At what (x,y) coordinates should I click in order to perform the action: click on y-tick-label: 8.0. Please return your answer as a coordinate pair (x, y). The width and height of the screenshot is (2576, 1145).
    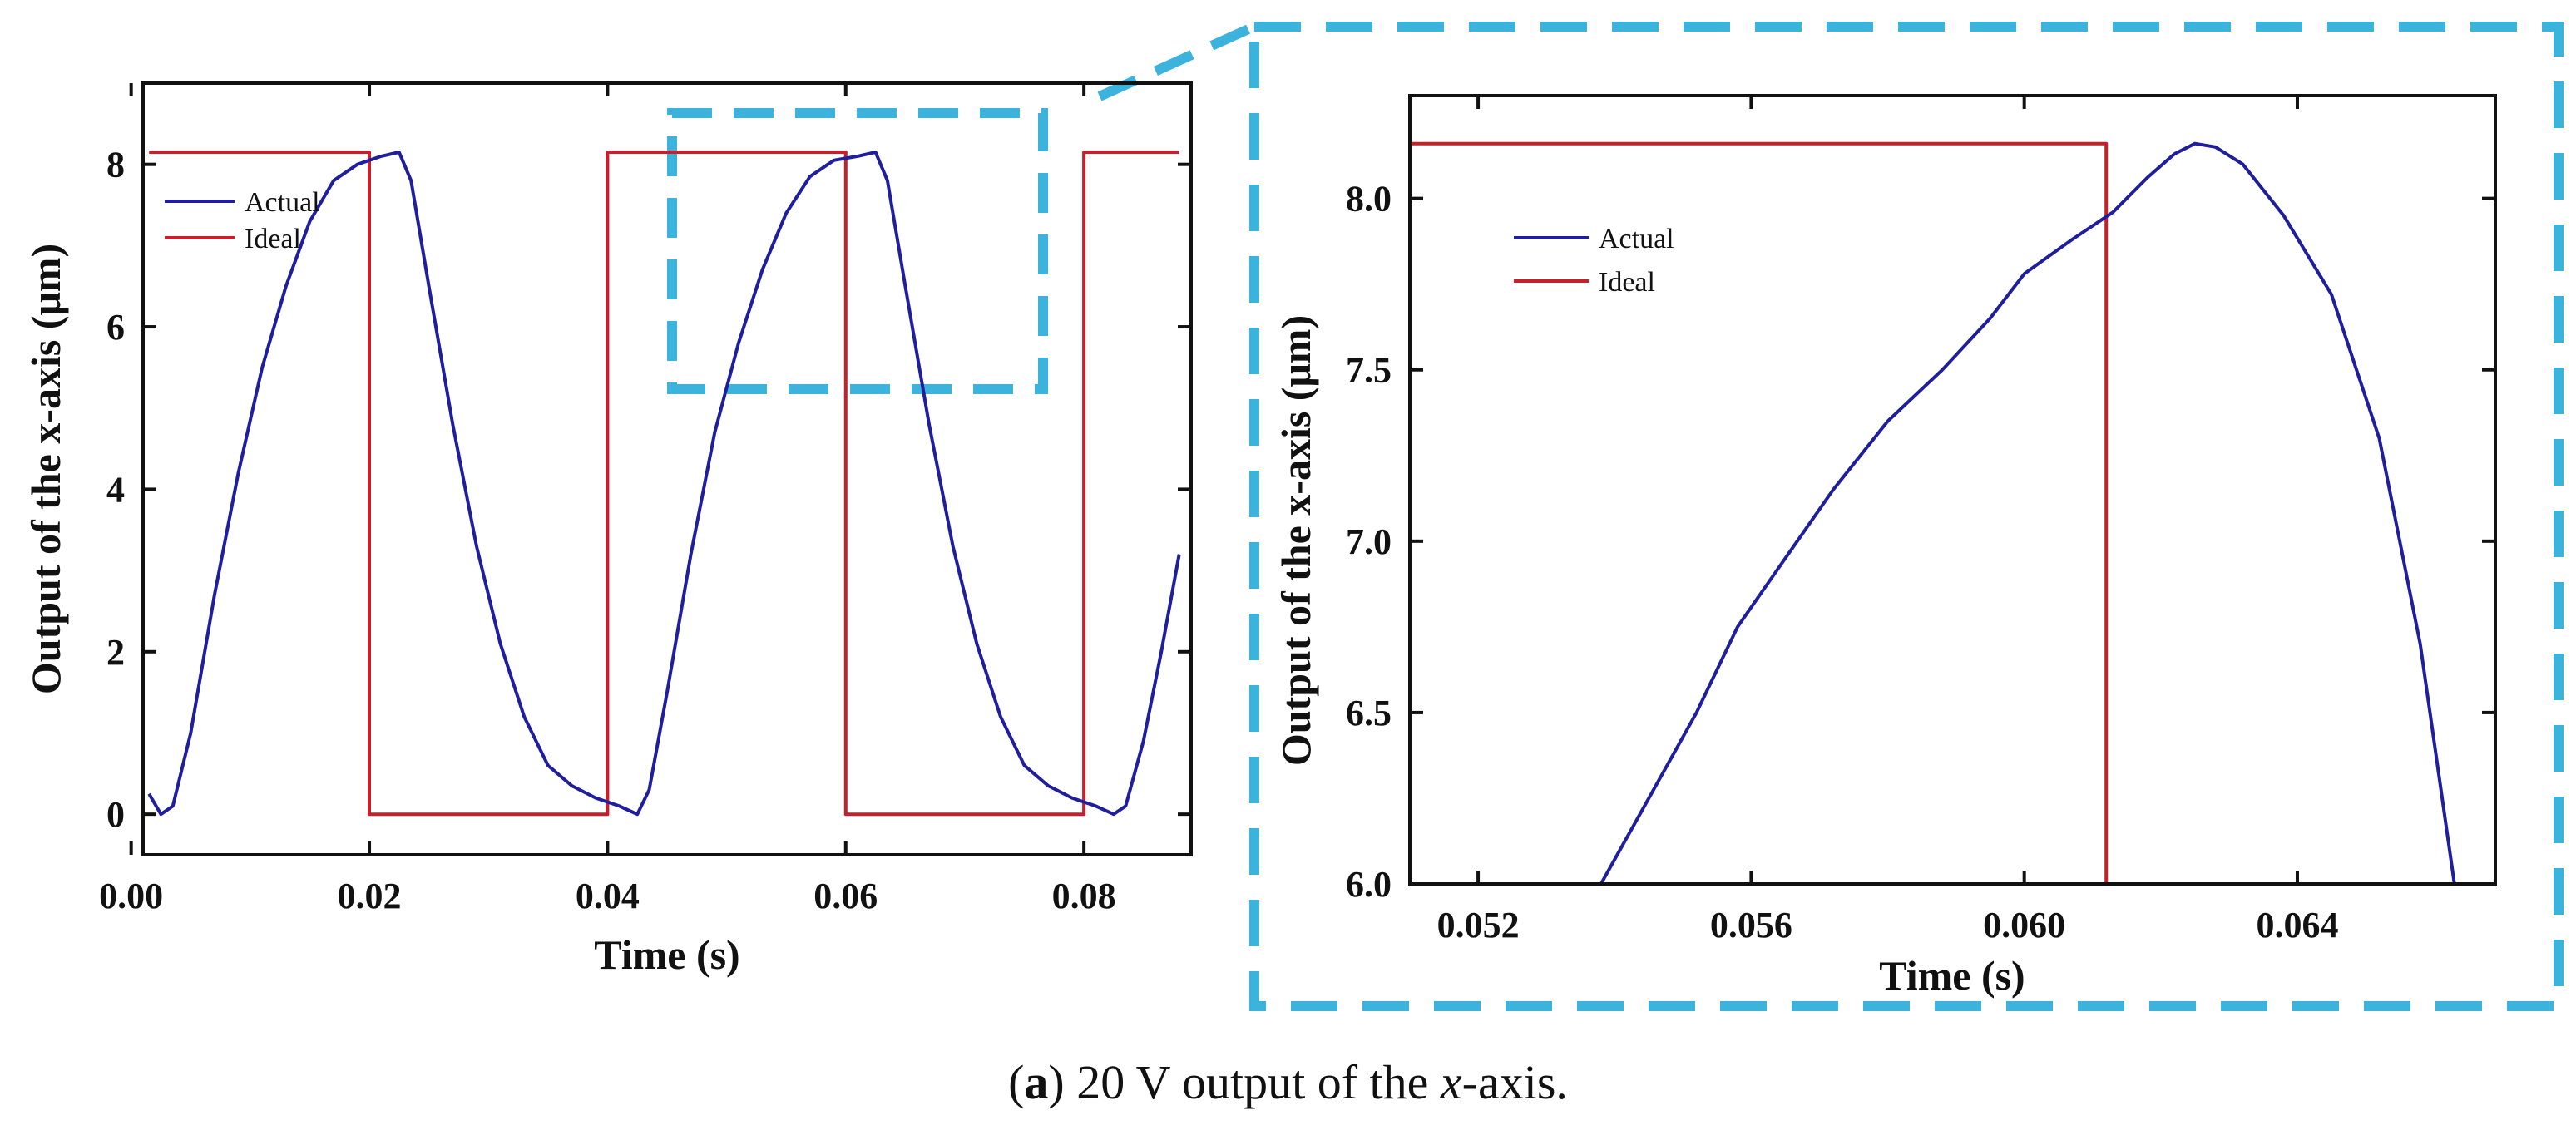
    Looking at the image, I should click on (1369, 199).